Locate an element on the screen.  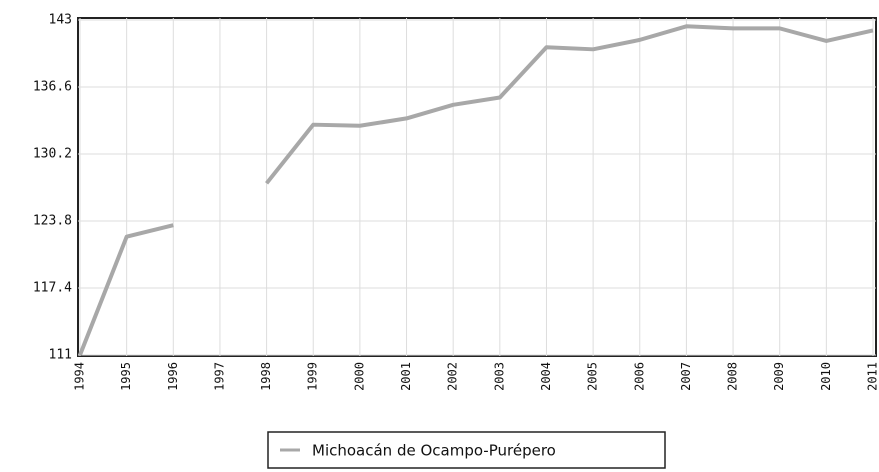
x-tick-label: 2002 is located at coordinates (453, 376).